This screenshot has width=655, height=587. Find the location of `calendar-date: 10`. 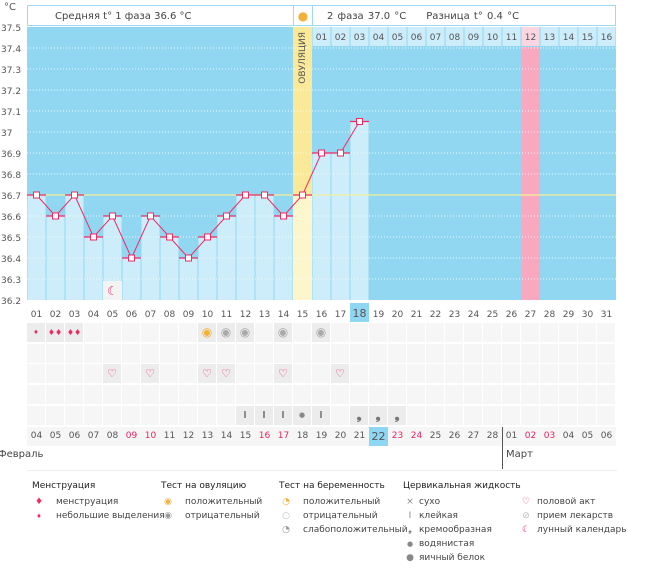

calendar-date: 10 is located at coordinates (150, 436).